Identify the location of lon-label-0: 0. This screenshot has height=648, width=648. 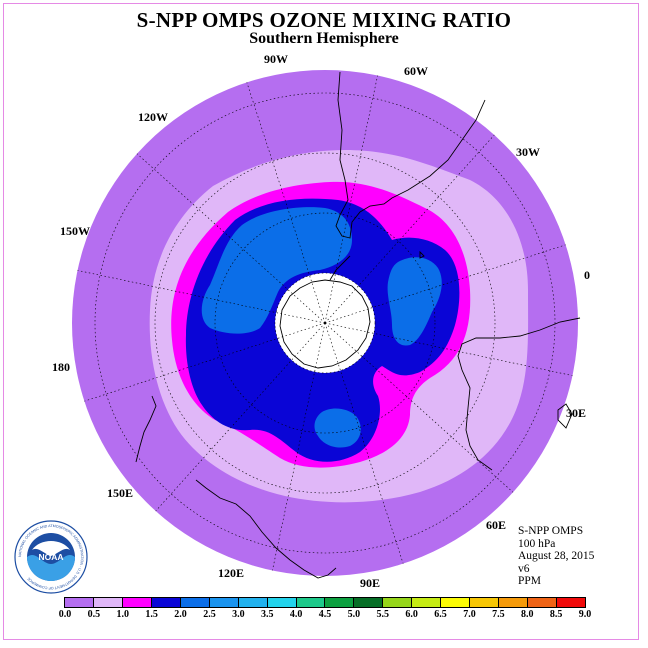
(587, 275).